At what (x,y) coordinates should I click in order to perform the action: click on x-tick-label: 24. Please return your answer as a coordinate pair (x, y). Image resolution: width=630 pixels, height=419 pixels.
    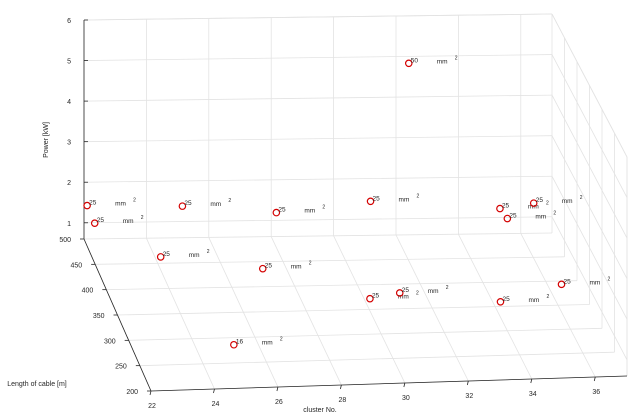
    Looking at the image, I should click on (216, 404).